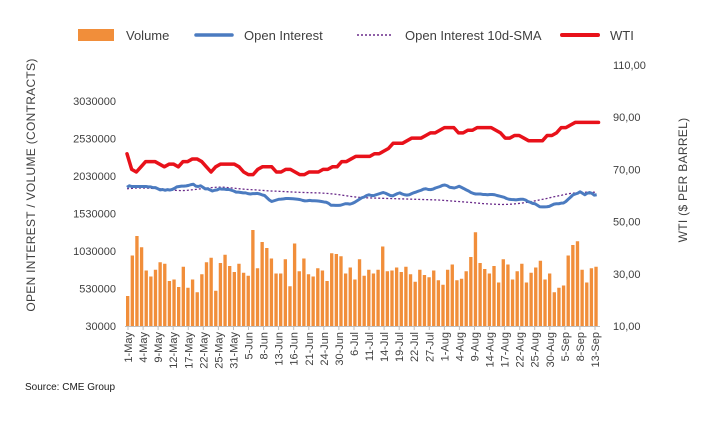 This screenshot has height=424, width=724. I want to click on left-tick-label: 1030000, so click(94, 252).